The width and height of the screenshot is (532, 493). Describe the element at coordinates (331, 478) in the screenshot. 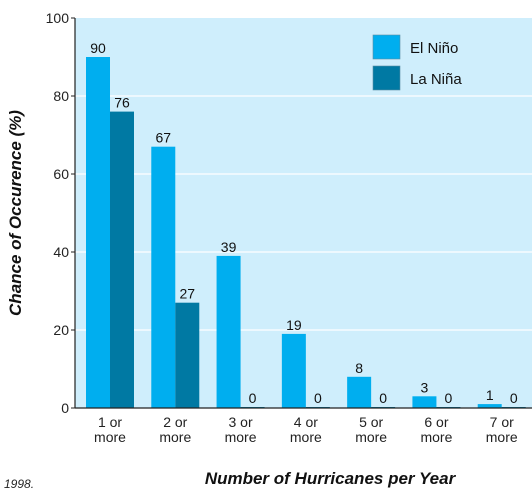

I see `x-axis-title: Number of Hurricanes per Year` at that location.